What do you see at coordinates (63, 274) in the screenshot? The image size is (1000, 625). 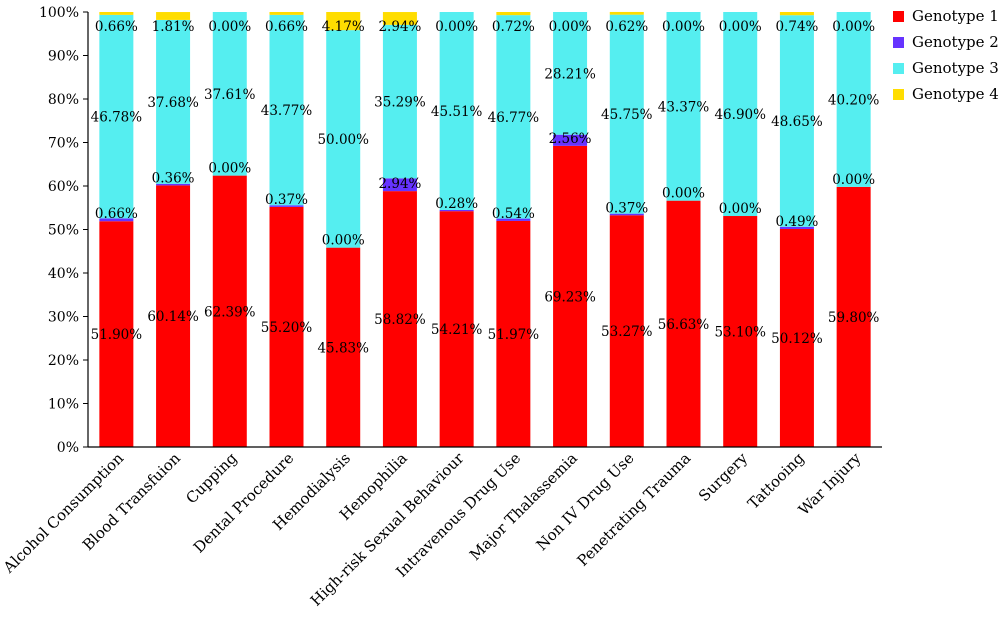 I see `y-tick-label: 40%` at bounding box center [63, 274].